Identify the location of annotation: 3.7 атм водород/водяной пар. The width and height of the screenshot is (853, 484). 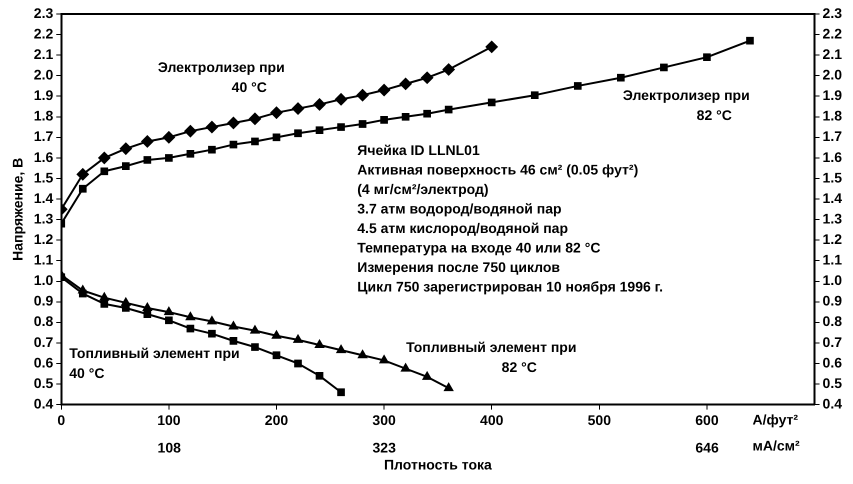
(459, 208).